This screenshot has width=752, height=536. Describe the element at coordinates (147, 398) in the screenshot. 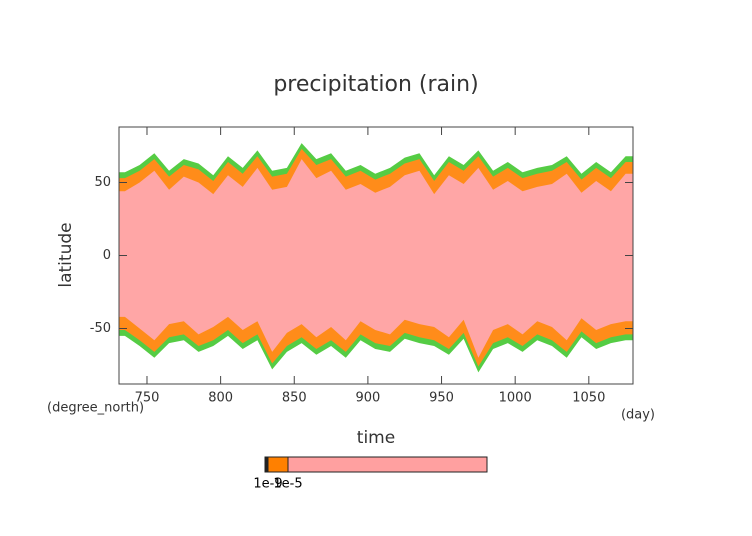

I see `x-tick-label: 750` at that location.